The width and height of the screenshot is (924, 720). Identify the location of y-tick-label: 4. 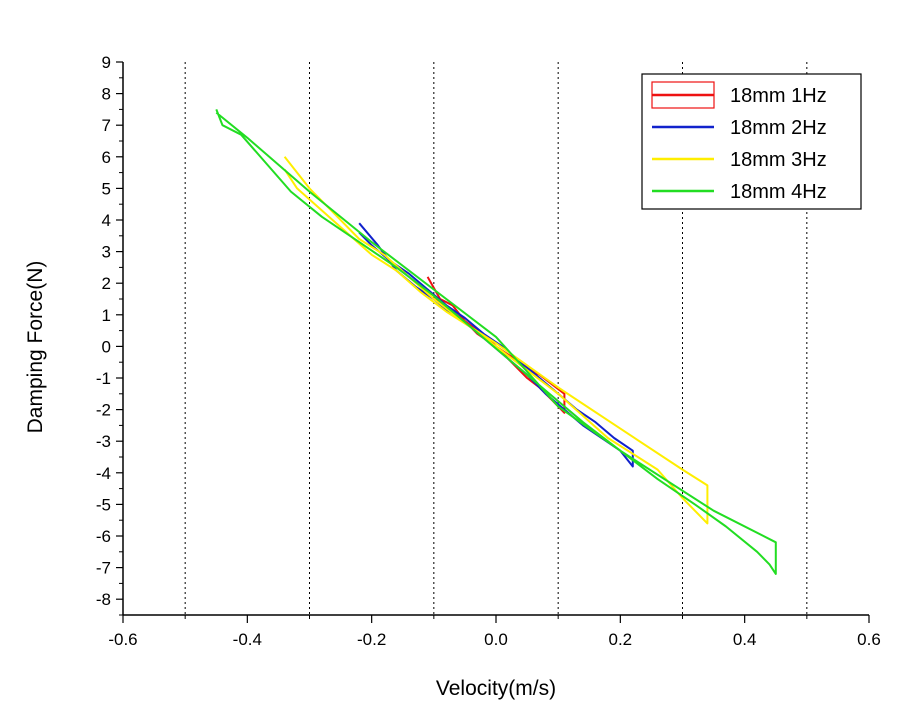
(106, 220).